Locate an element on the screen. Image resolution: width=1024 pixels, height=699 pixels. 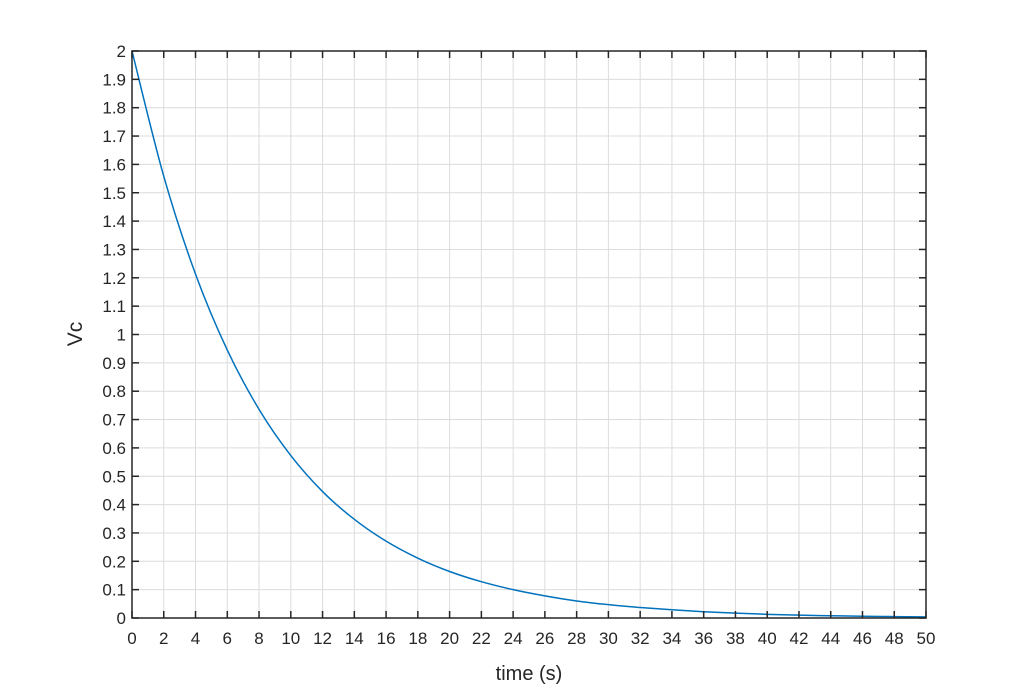
x-tick-label: 8 is located at coordinates (258, 638).